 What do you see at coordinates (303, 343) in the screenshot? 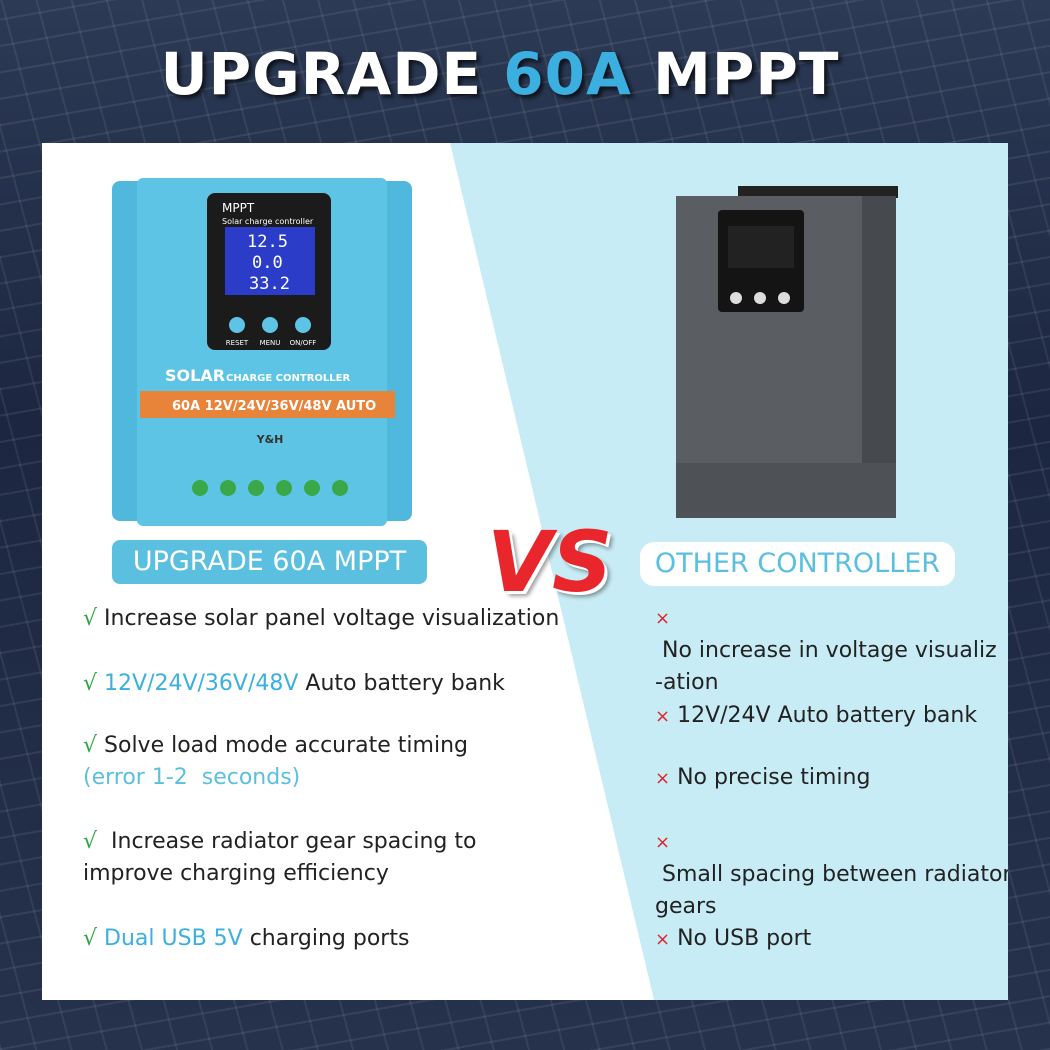
I see `button-label: ON/OFF` at bounding box center [303, 343].